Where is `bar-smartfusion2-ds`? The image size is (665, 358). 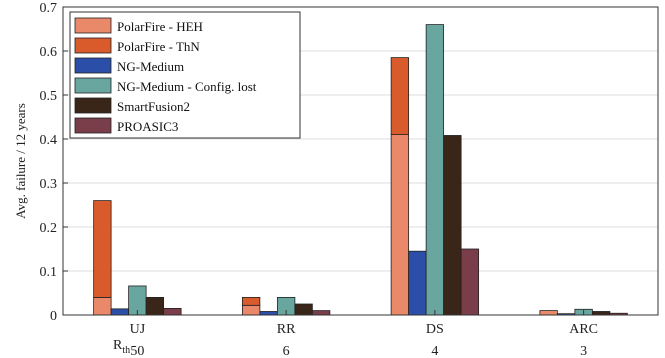
bar-smartfusion2-ds is located at coordinates (452, 225).